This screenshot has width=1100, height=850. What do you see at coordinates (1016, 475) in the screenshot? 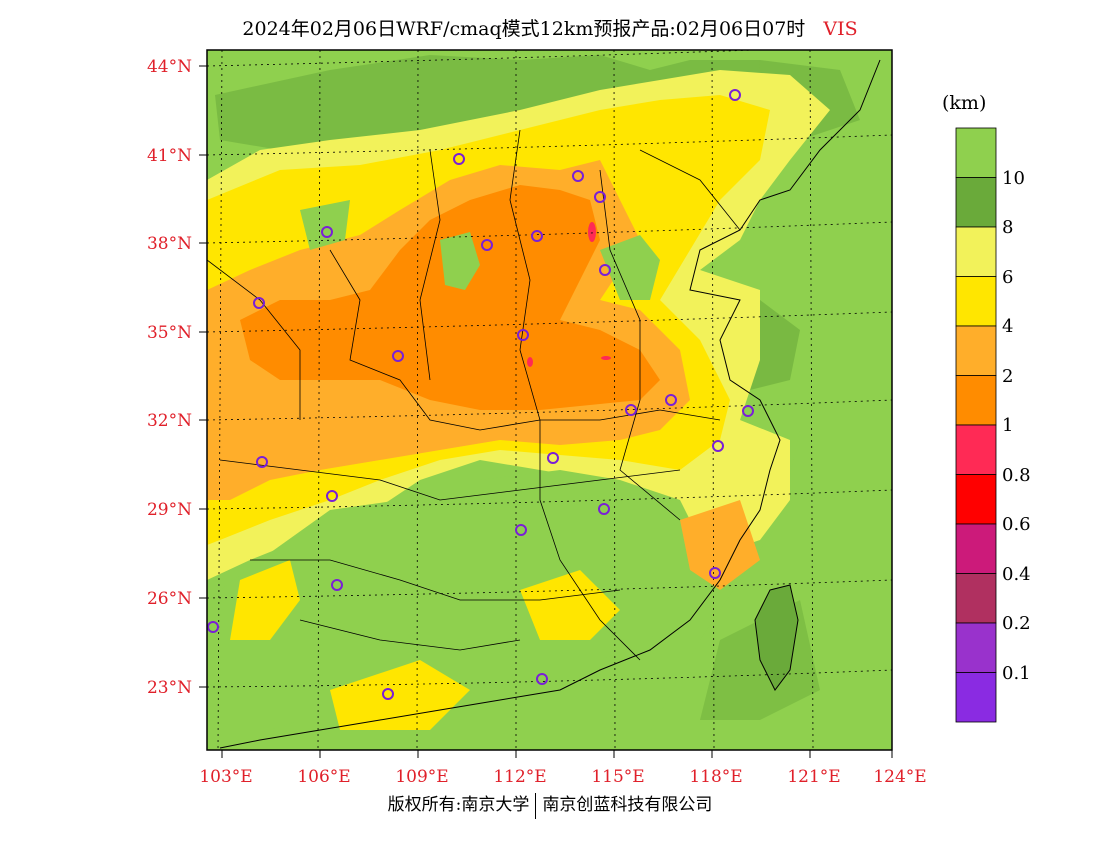
I see `colorbar-label: 0.8` at bounding box center [1016, 475].